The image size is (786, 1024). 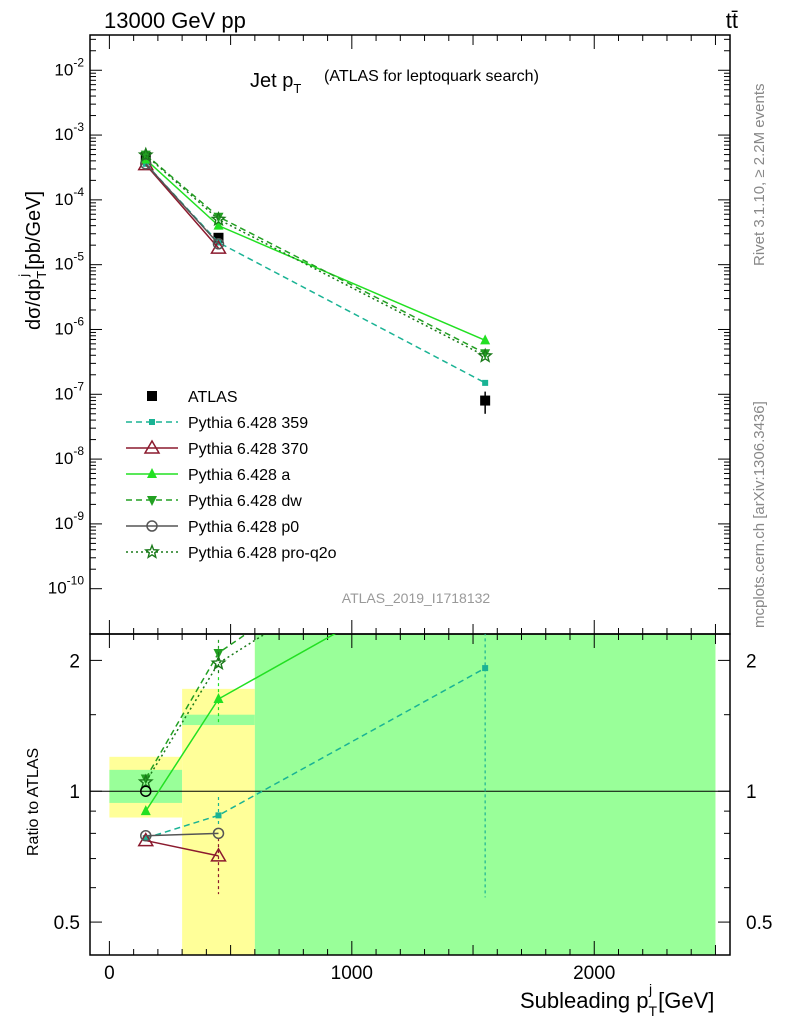 What do you see at coordinates (243, 527) in the screenshot?
I see `legend-label: Pythia 6.428 p0` at bounding box center [243, 527].